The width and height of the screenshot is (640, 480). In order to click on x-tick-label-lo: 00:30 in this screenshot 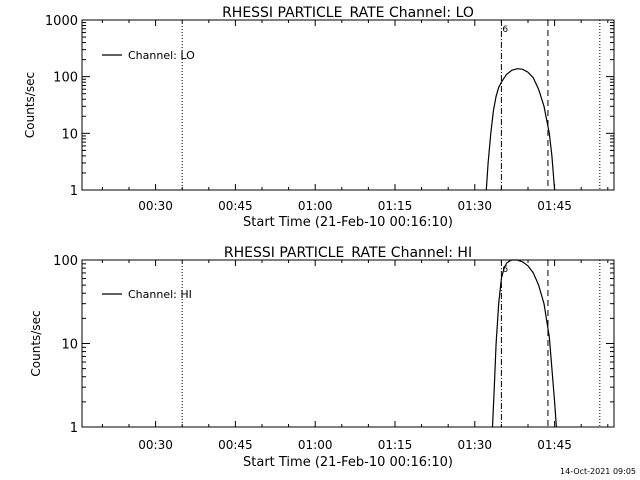, I will do `click(155, 206)`.